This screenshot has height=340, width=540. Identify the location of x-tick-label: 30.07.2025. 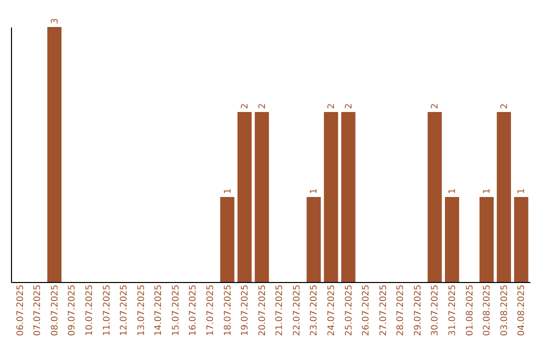
(435, 310).